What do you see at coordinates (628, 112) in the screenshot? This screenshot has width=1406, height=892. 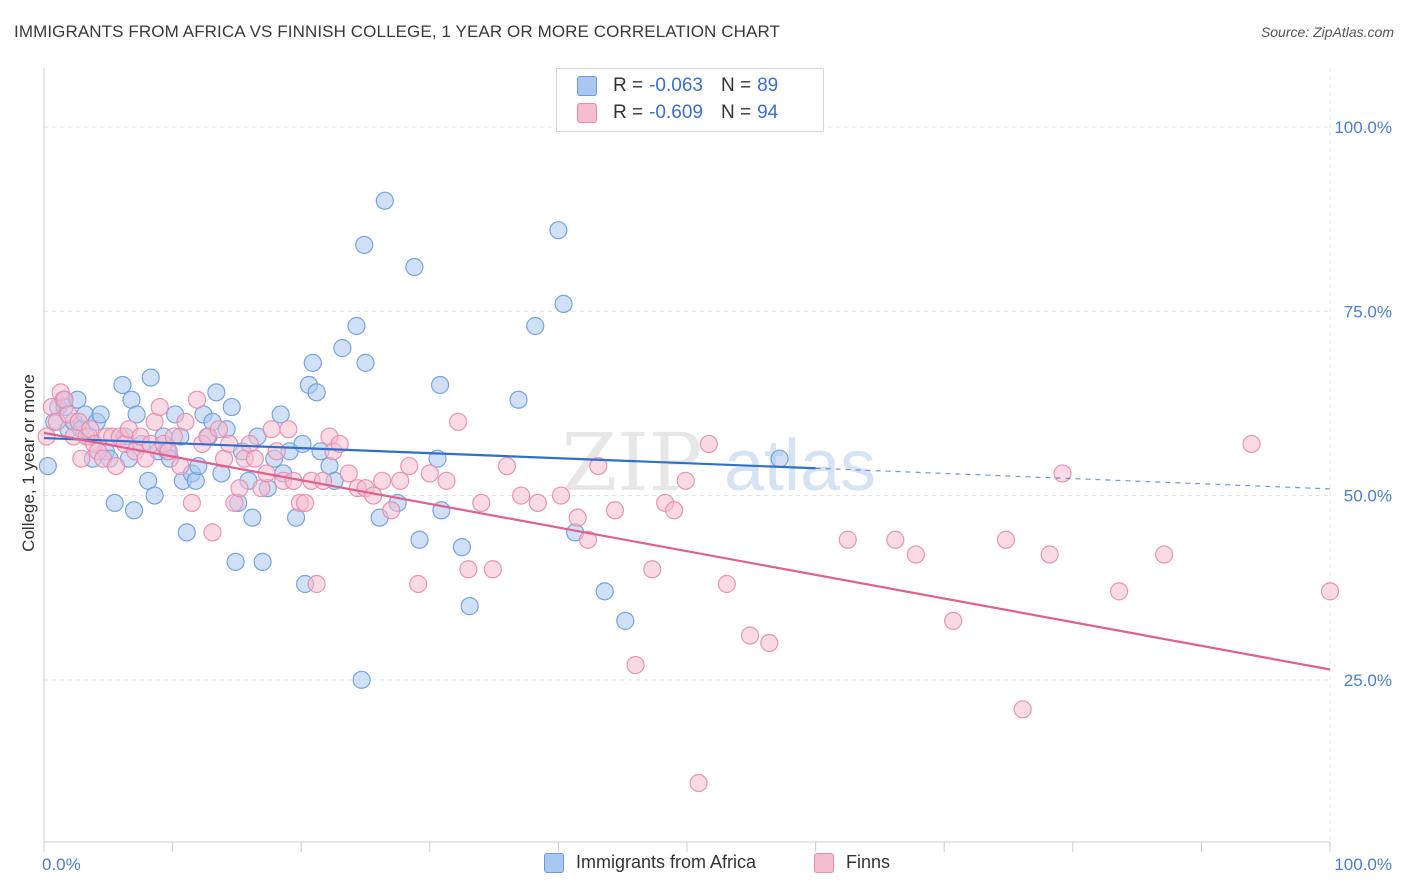 I see `legend-r-key: R =` at bounding box center [628, 112].